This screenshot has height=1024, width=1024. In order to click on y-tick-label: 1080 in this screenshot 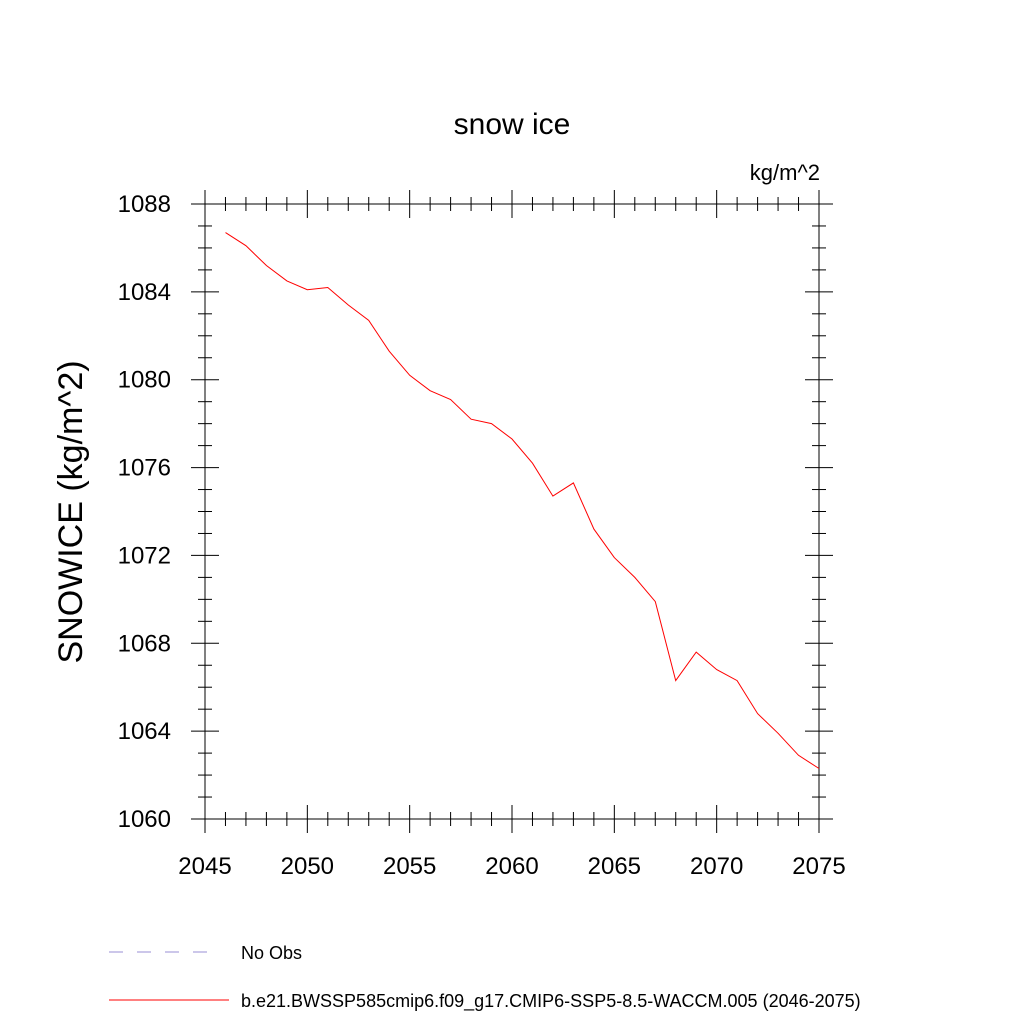, I will do `click(144, 380)`.